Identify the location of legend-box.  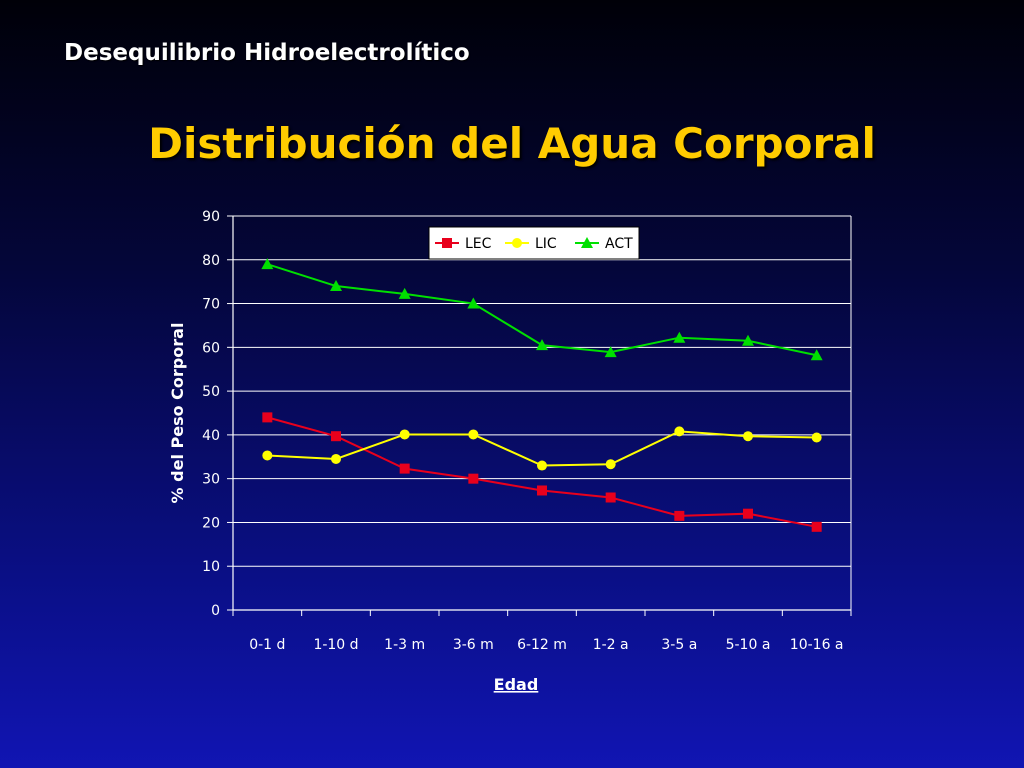
(534, 243).